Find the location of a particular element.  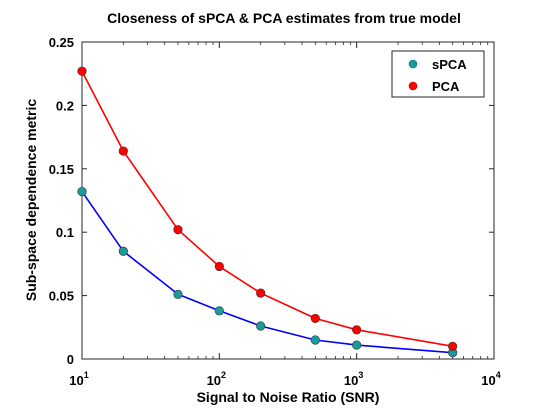

legend-box is located at coordinates (438, 74).